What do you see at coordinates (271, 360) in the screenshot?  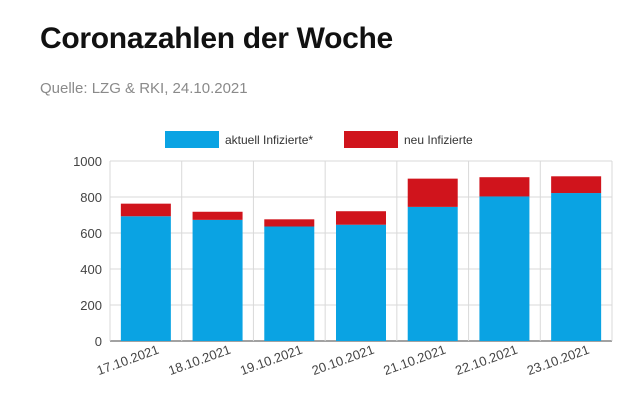 I see `x-tick-label: 19.10.2021` at bounding box center [271, 360].